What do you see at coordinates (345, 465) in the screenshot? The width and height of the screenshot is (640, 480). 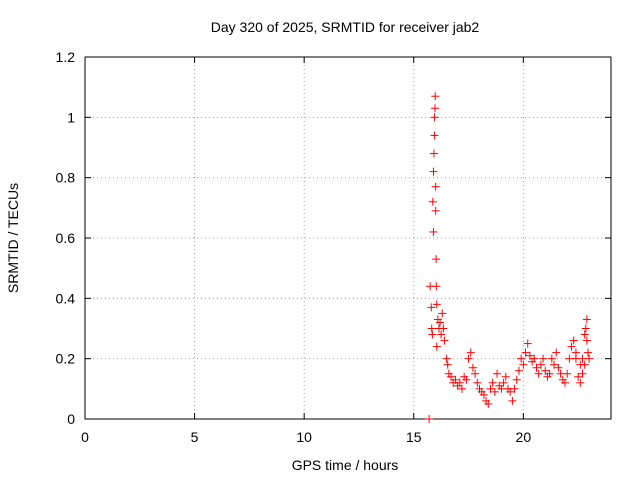 I see `x-axis-label: GPS time / hours` at bounding box center [345, 465].